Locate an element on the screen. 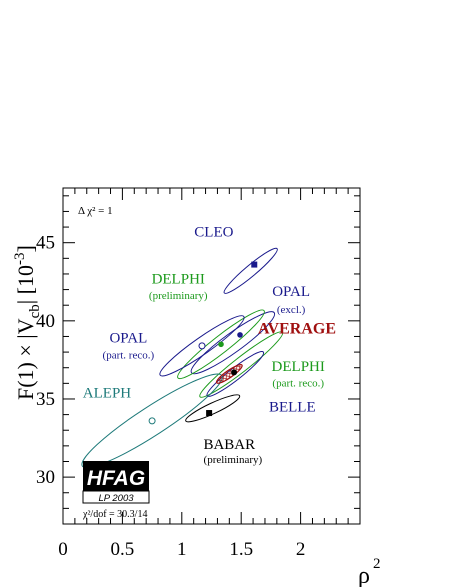 The image size is (453, 587). series-label: AVERAGE is located at coordinates (297, 328).